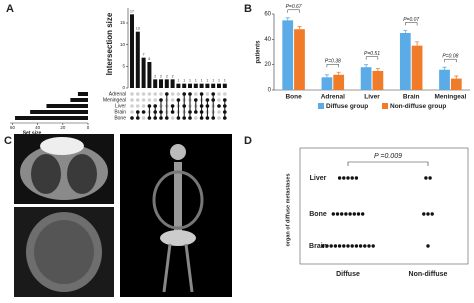  I want to click on y-tick-label: 15, so click(123, 22).